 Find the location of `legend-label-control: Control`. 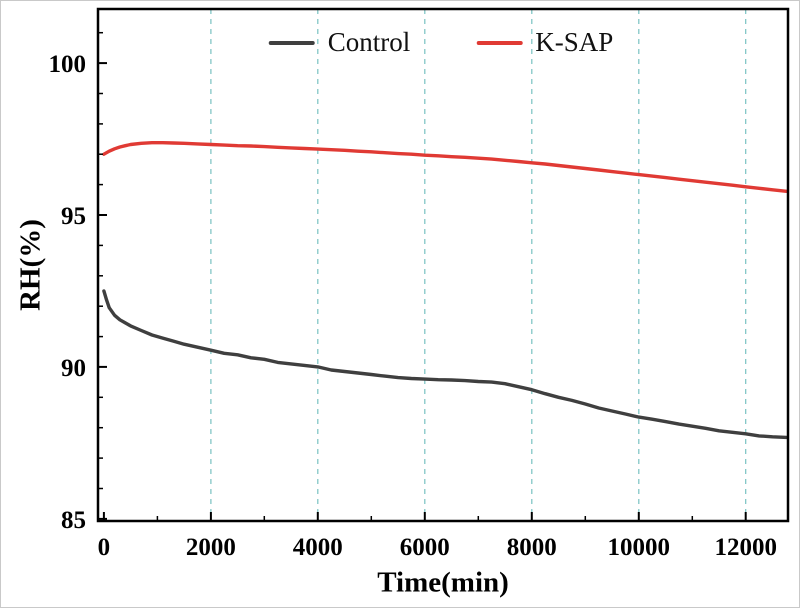

legend-label-control: Control is located at coordinates (369, 42).